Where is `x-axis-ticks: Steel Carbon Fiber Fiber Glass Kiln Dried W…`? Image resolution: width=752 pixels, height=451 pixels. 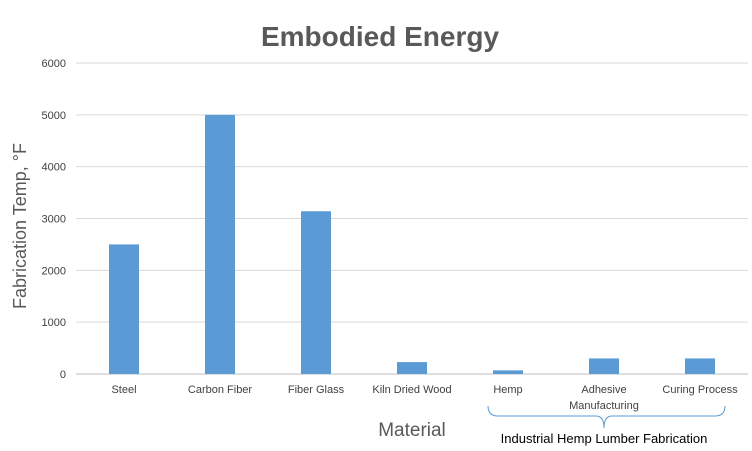
x-axis-ticks: Steel Carbon Fiber Fiber Glass Kiln Dried W… is located at coordinates (424, 398).